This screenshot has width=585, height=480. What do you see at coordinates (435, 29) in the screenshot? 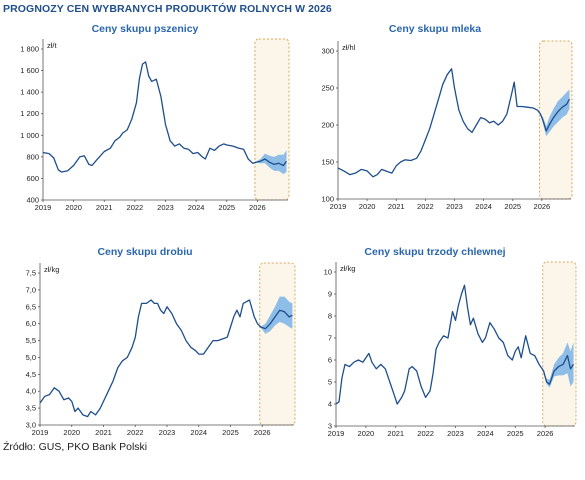
I see `chart-title: Ceny skupu mleka` at bounding box center [435, 29].